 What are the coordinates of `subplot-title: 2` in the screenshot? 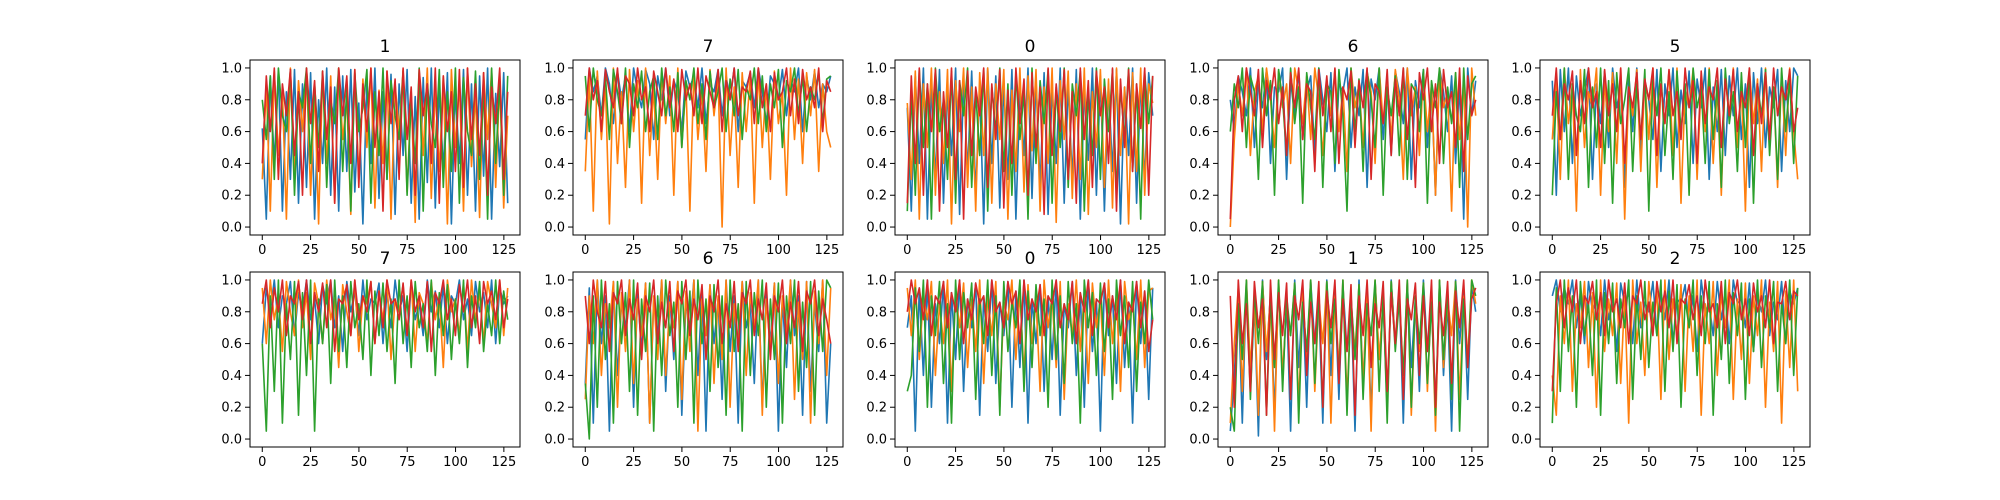 It's located at (1675, 259).